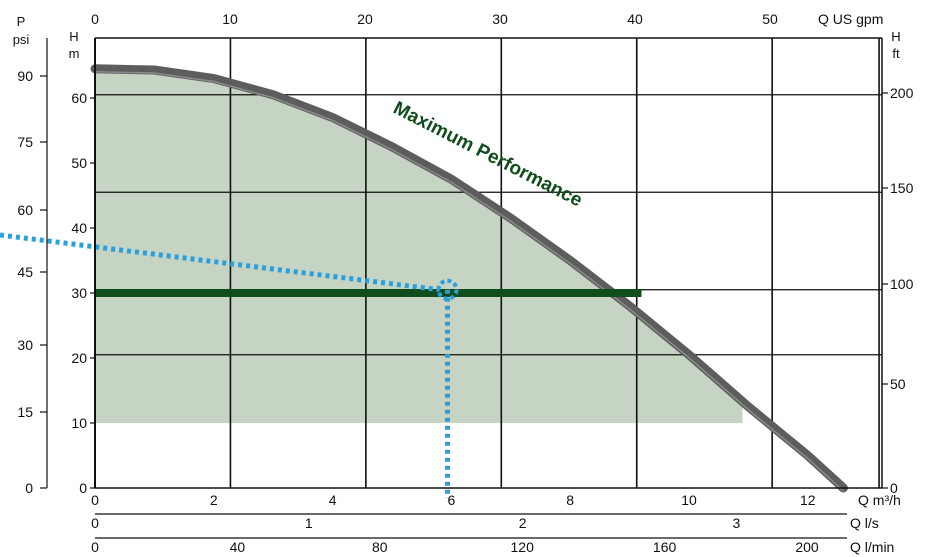 This screenshot has height=557, width=926. What do you see at coordinates (29, 488) in the screenshot?
I see `psi-tick-label: 0` at bounding box center [29, 488].